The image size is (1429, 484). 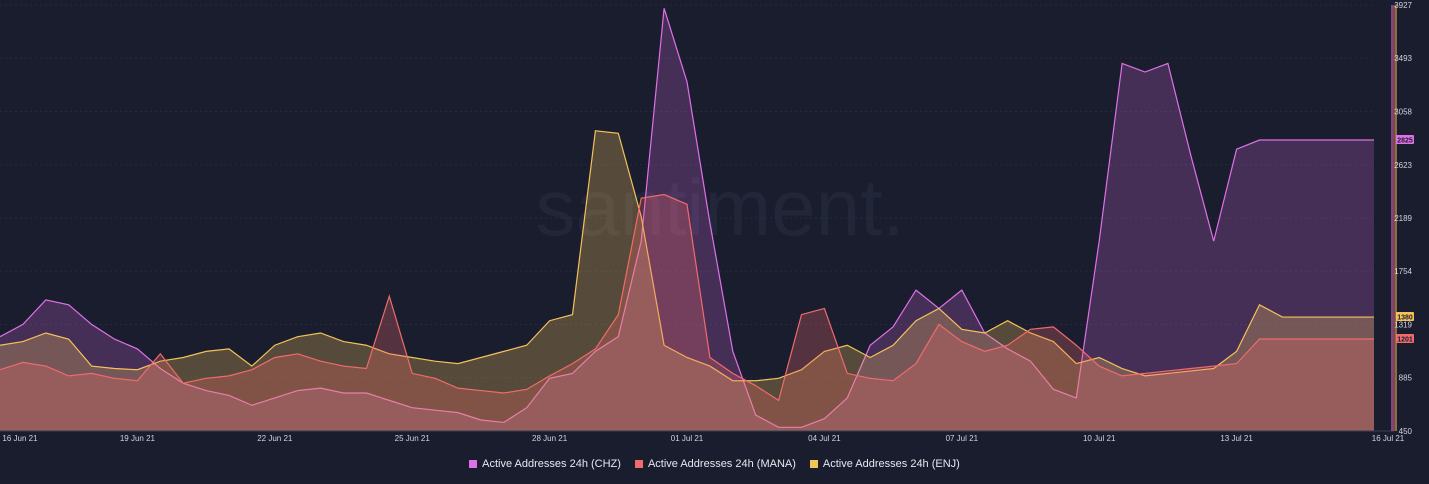 What do you see at coordinates (1403, 325) in the screenshot?
I see `y-tick-label: 1319` at bounding box center [1403, 325].